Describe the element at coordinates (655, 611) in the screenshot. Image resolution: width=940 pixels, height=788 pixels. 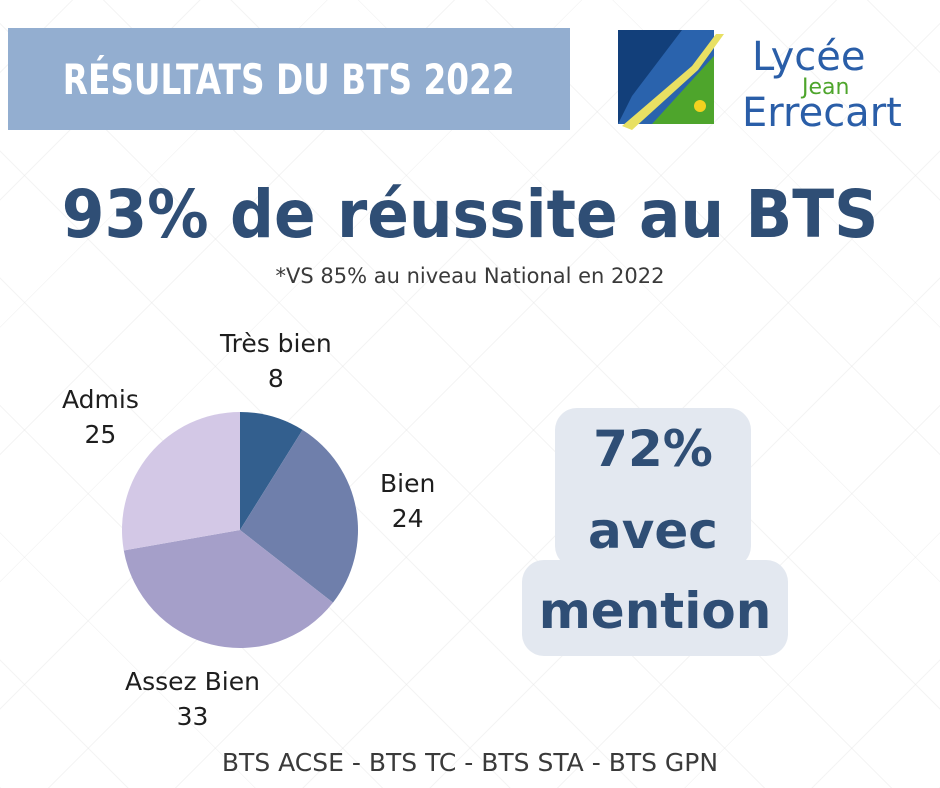
I see `mention-word: mention` at that location.